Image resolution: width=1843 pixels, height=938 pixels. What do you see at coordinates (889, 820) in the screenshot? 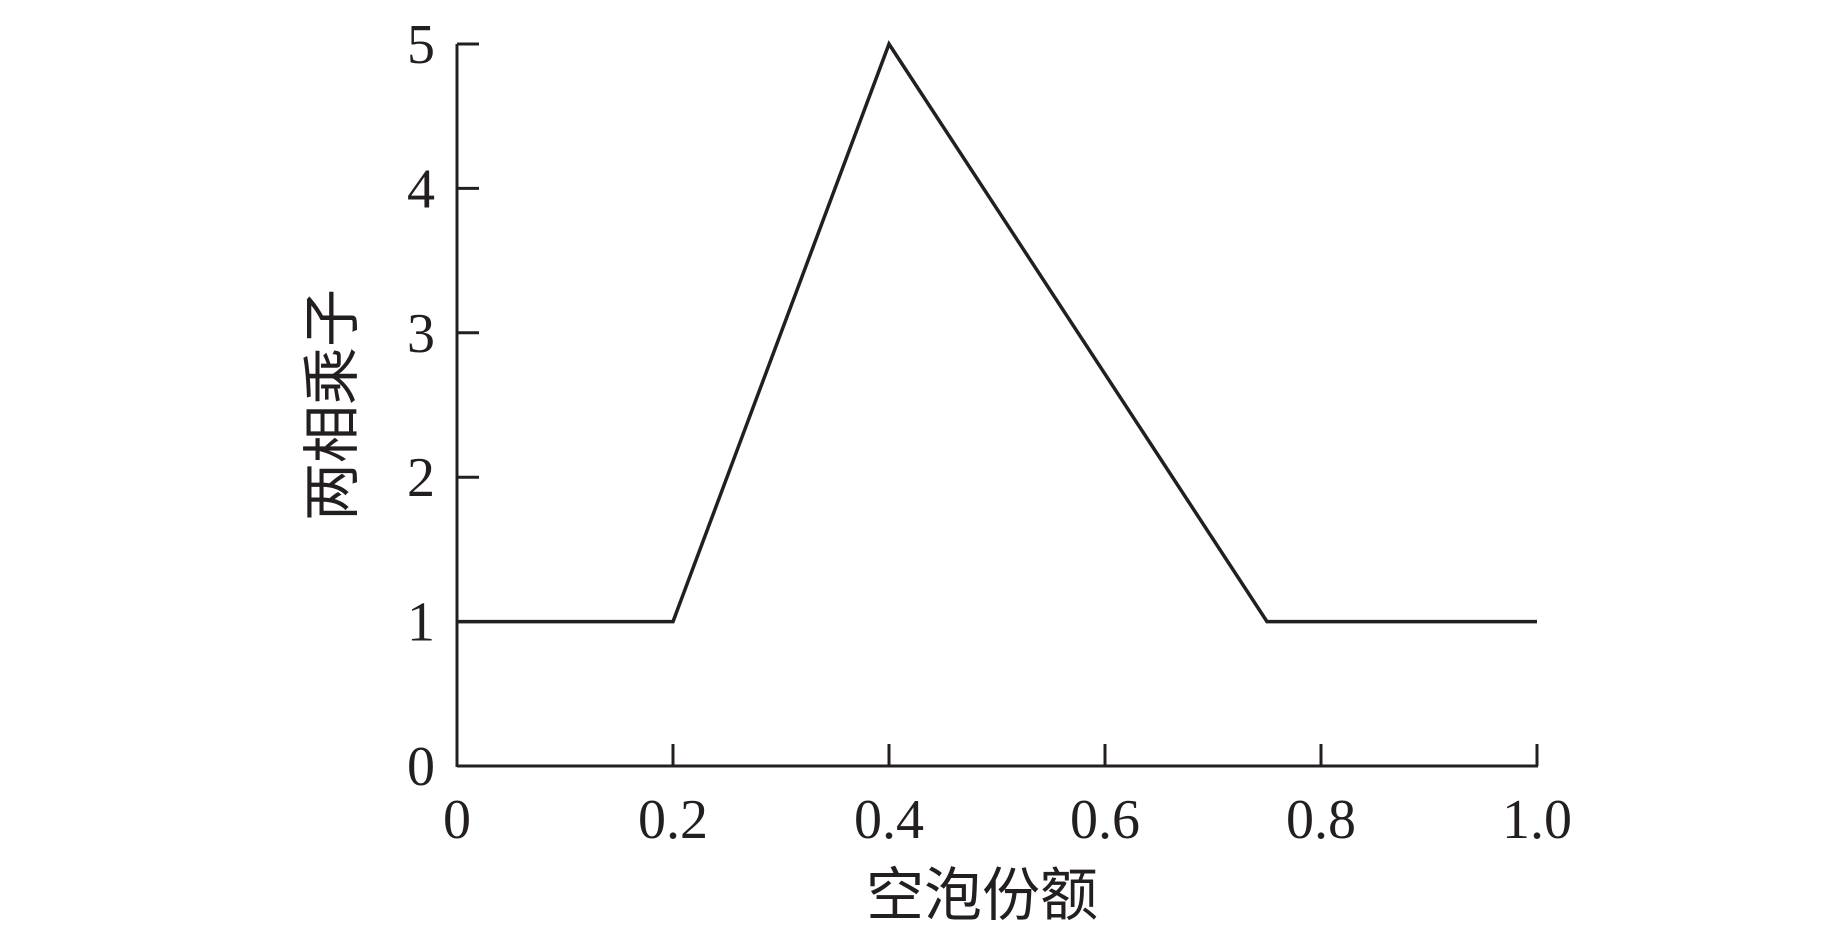
I see `x-tick-label: 0.4` at bounding box center [889, 820].